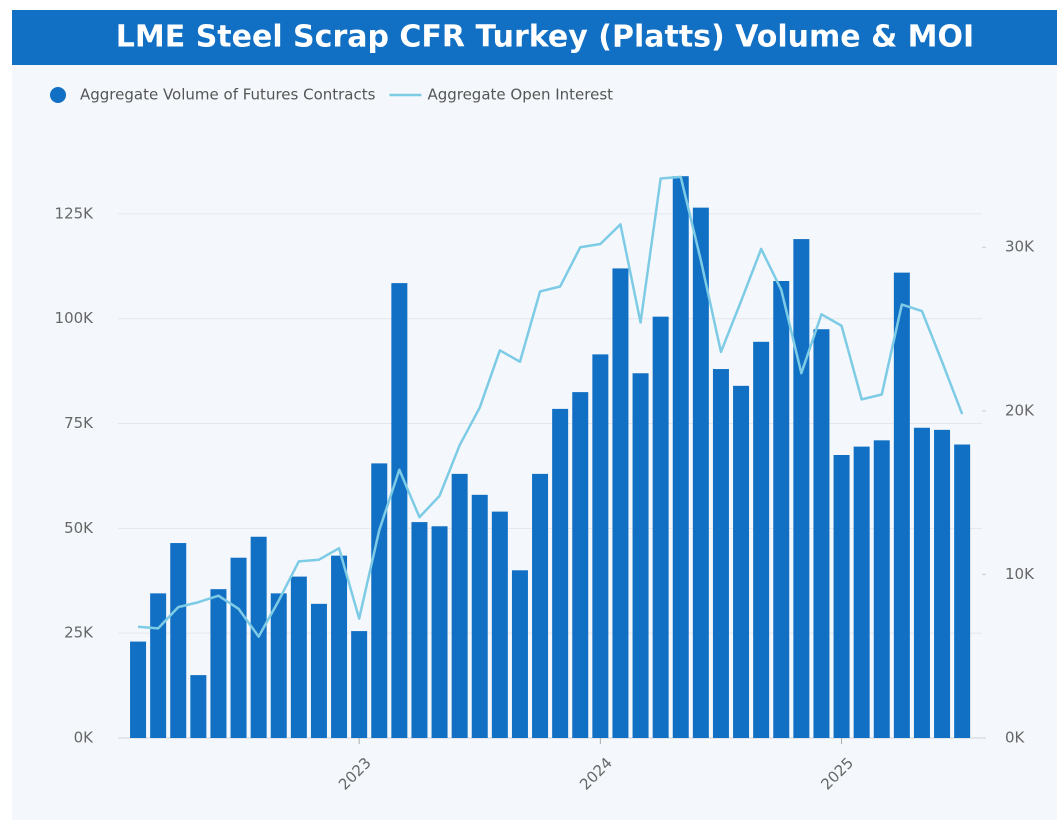 The width and height of the screenshot is (1057, 820). What do you see at coordinates (84, 738) in the screenshot?
I see `y-tick-label: 0K` at bounding box center [84, 738].